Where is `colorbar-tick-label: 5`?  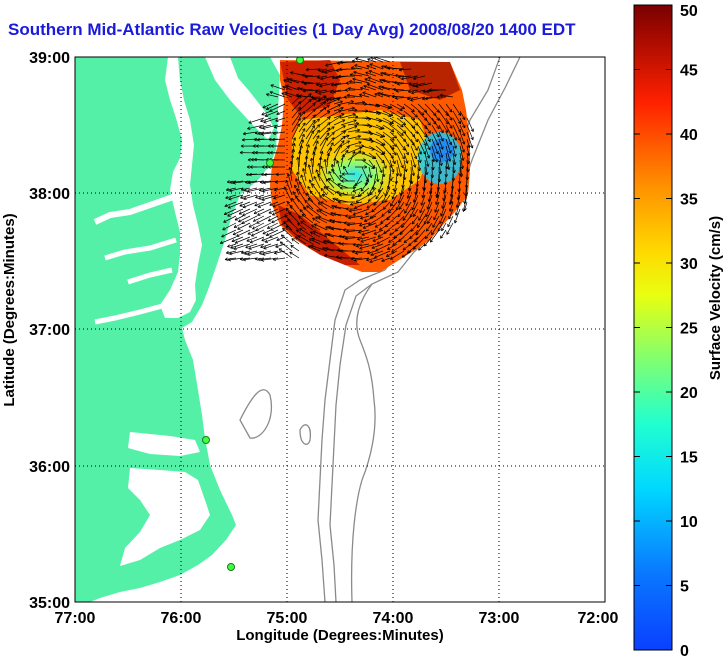
colorbar-tick-label: 5 is located at coordinates (684, 587).